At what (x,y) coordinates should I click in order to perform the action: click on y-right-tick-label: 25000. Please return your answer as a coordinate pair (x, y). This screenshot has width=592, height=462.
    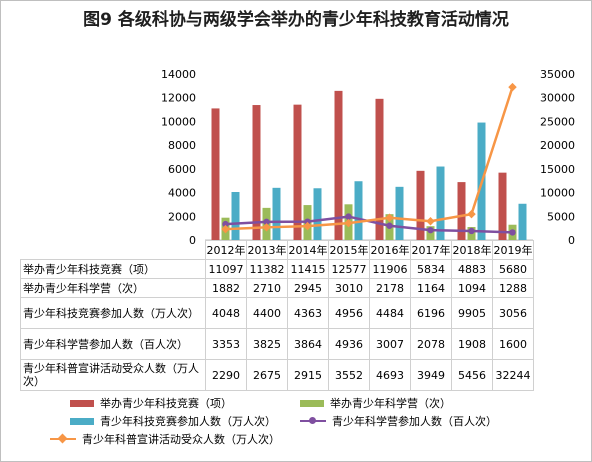
    Looking at the image, I should click on (557, 121).